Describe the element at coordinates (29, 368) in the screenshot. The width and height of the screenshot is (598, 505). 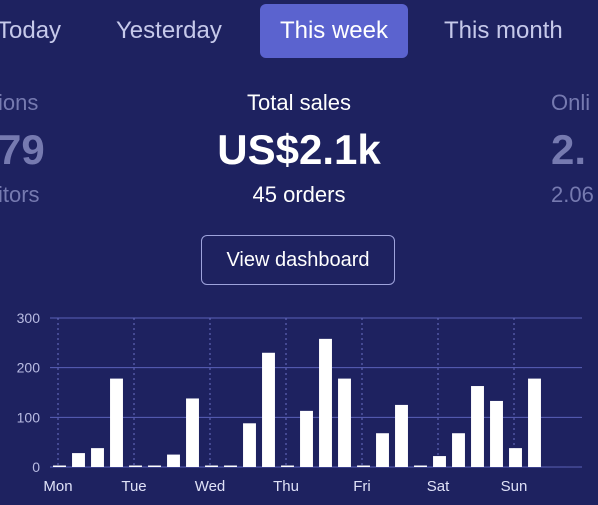
I see `y-tick-label: 200` at that location.